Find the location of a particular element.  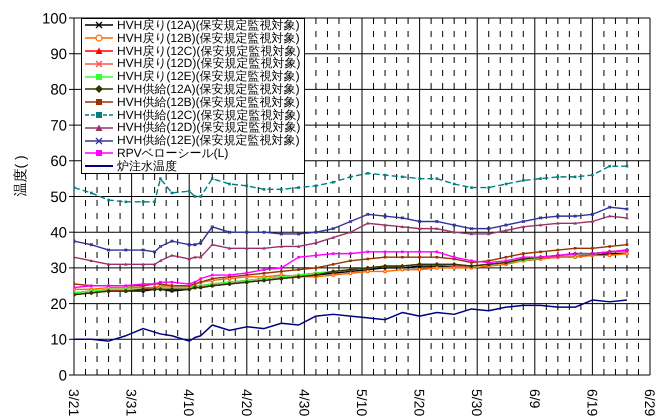

y-tick-label: 90 is located at coordinates (58, 55).